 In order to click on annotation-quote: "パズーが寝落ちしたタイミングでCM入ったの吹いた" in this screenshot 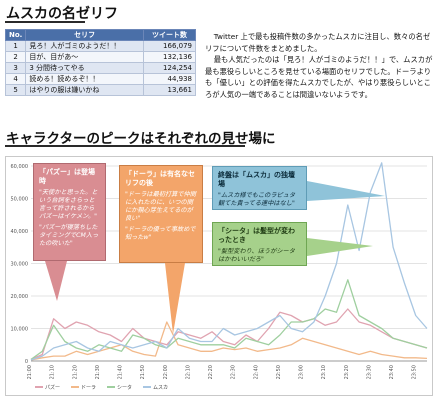, I will do `click(69, 235)`.